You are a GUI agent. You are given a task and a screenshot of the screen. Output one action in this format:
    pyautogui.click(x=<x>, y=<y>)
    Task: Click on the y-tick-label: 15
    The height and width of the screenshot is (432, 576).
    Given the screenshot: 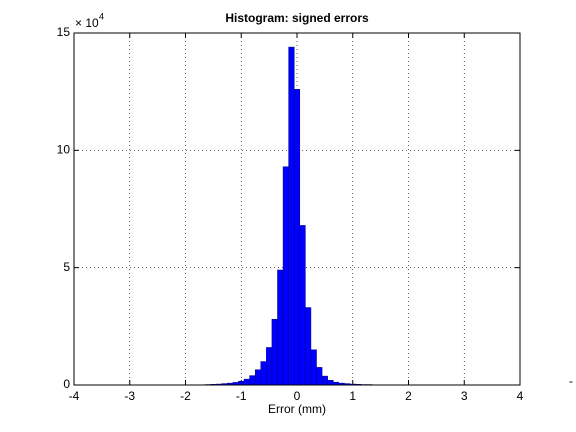 What is the action you would take?
    pyautogui.click(x=64, y=32)
    